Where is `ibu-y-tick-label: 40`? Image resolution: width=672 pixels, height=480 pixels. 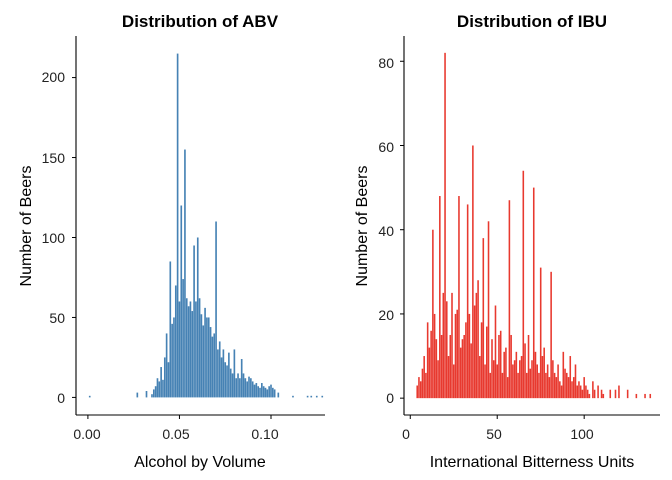 ibu-y-tick-label: 40 is located at coordinates (386, 231).